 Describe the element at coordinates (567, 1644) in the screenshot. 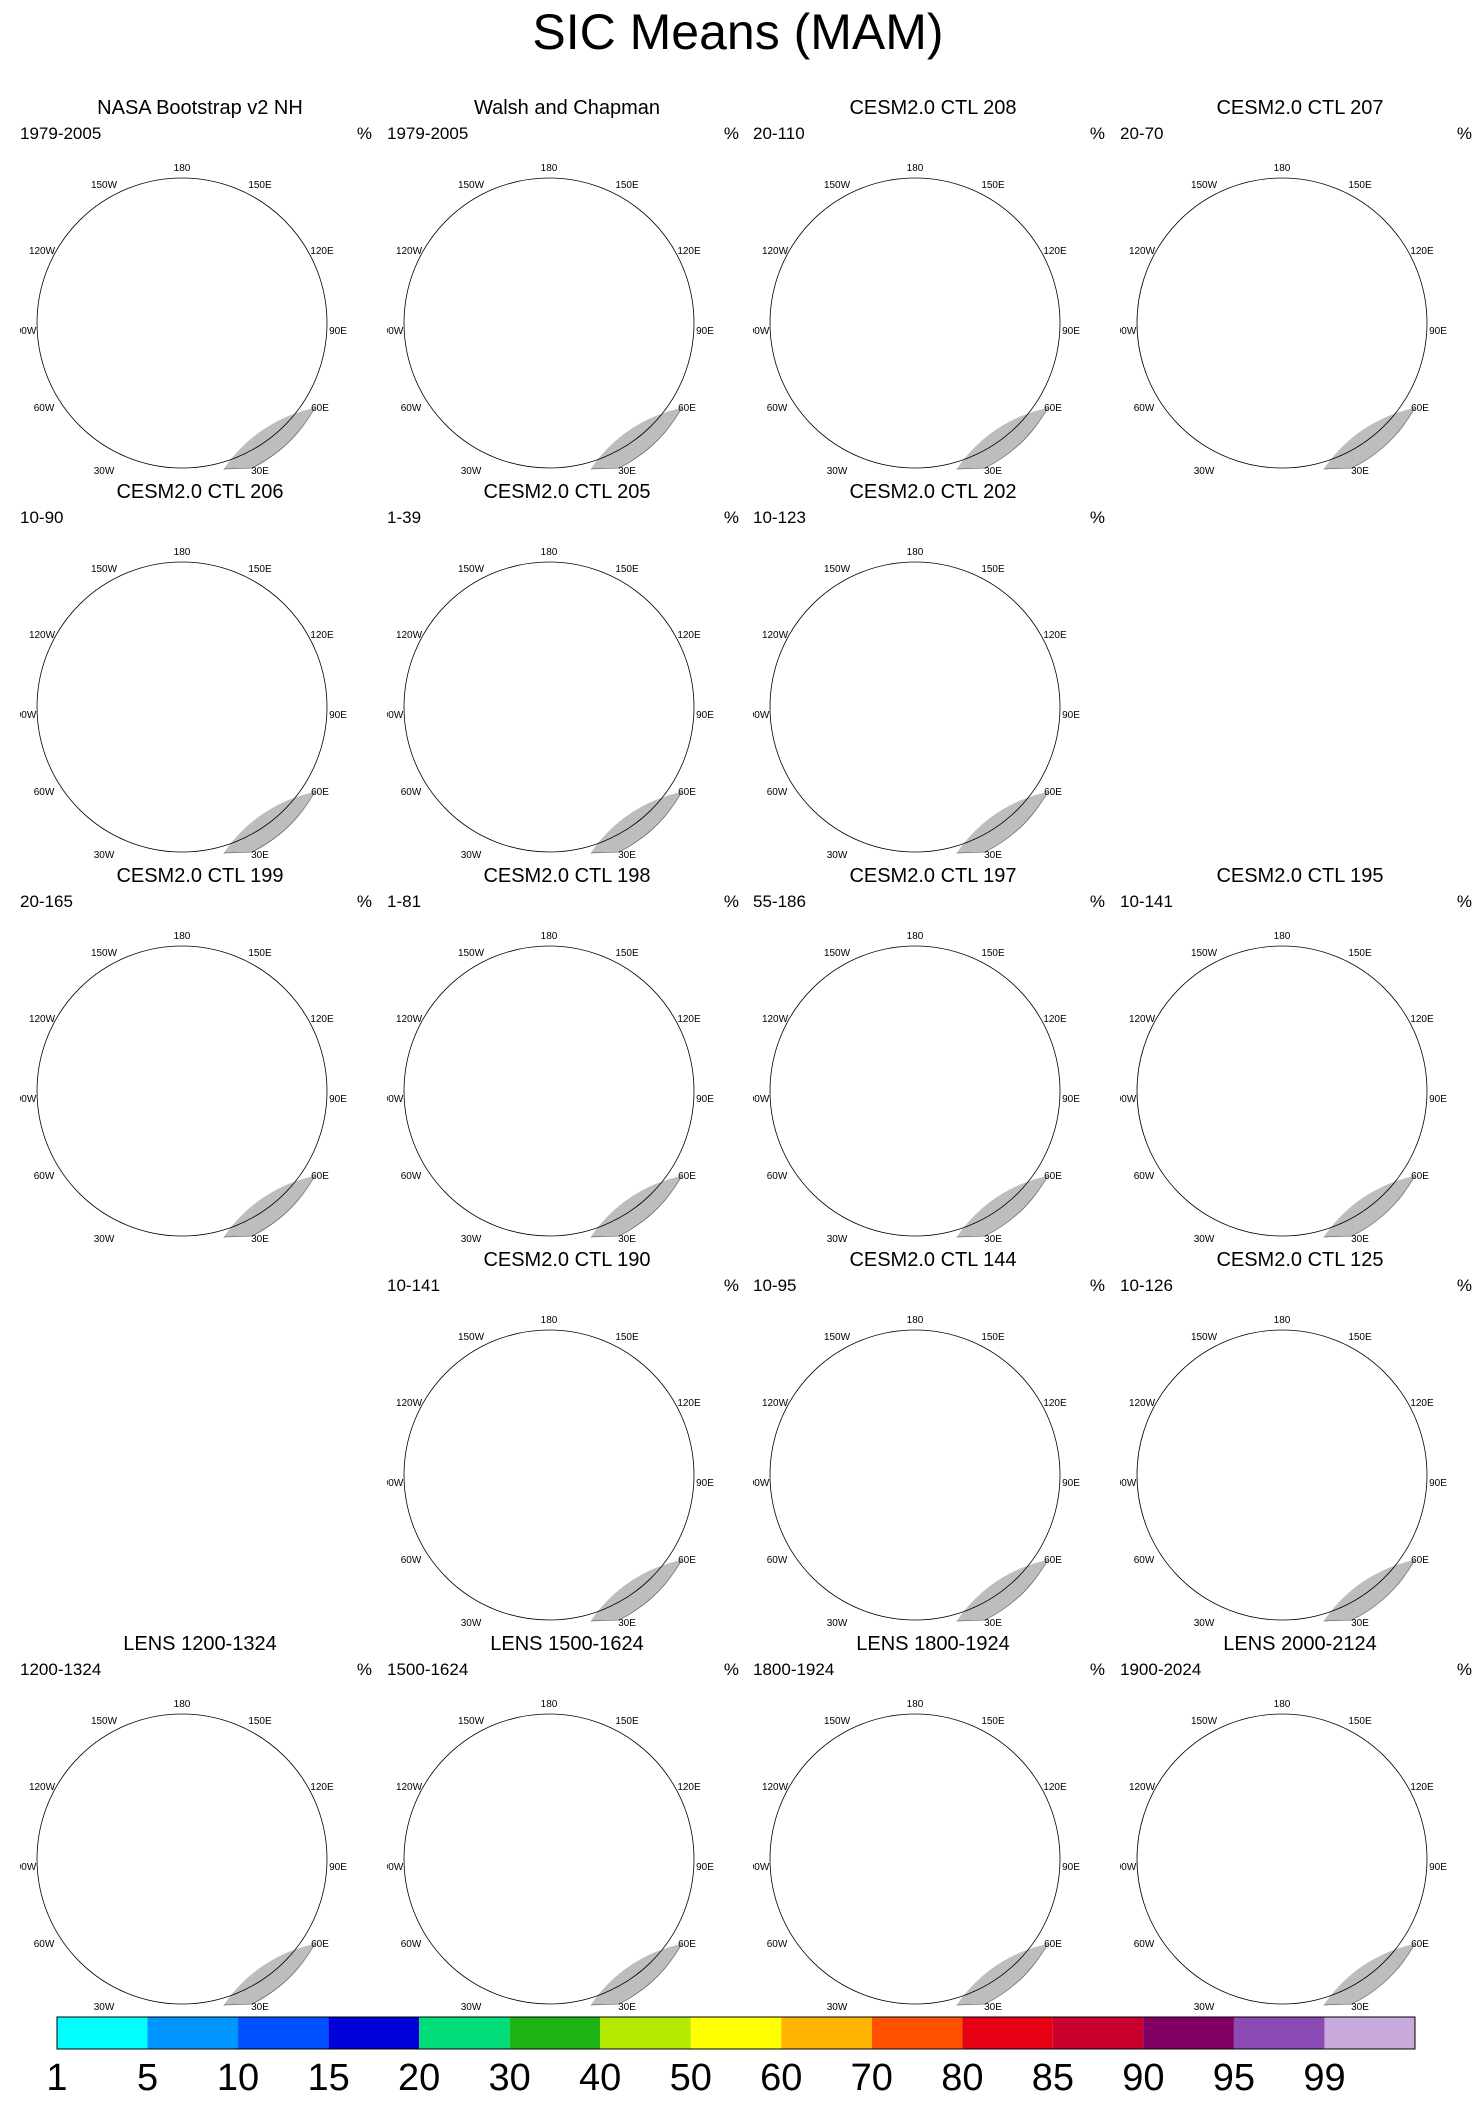

I see `panel-title: LENS 1500-1624` at that location.